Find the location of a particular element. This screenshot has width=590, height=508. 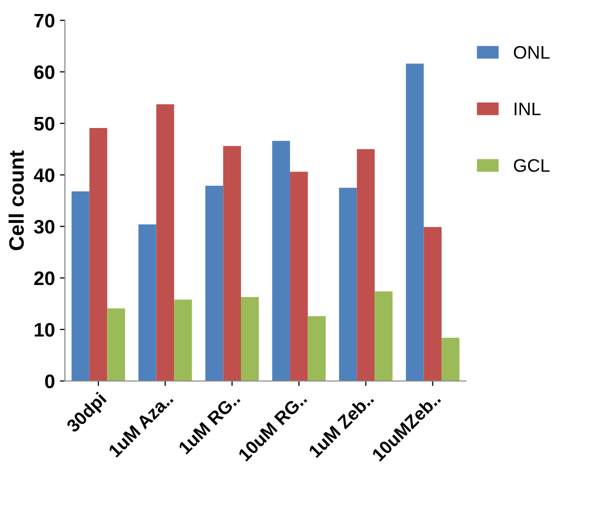

legend-label: INL is located at coordinates (527, 109).